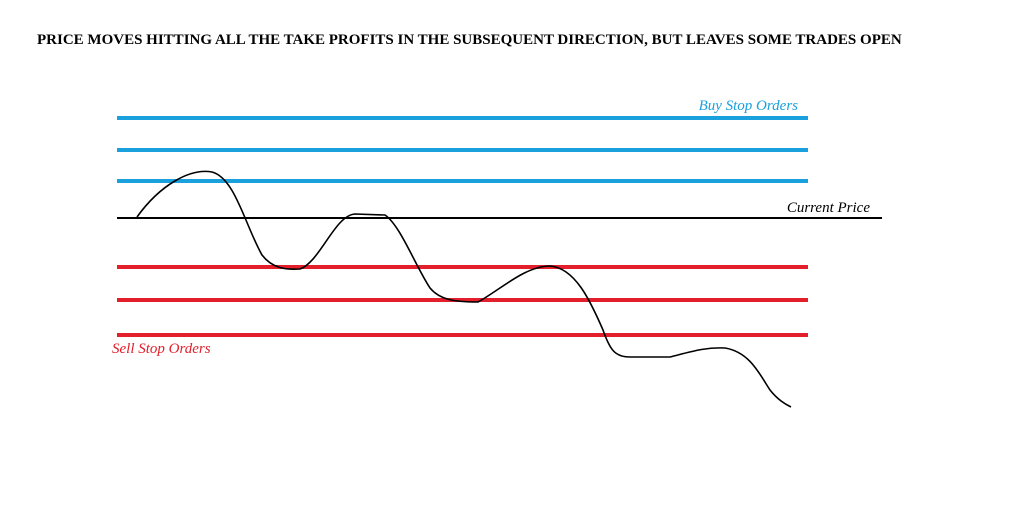 The width and height of the screenshot is (1024, 512). What do you see at coordinates (462, 301) in the screenshot?
I see `sell-stop-lines` at bounding box center [462, 301].